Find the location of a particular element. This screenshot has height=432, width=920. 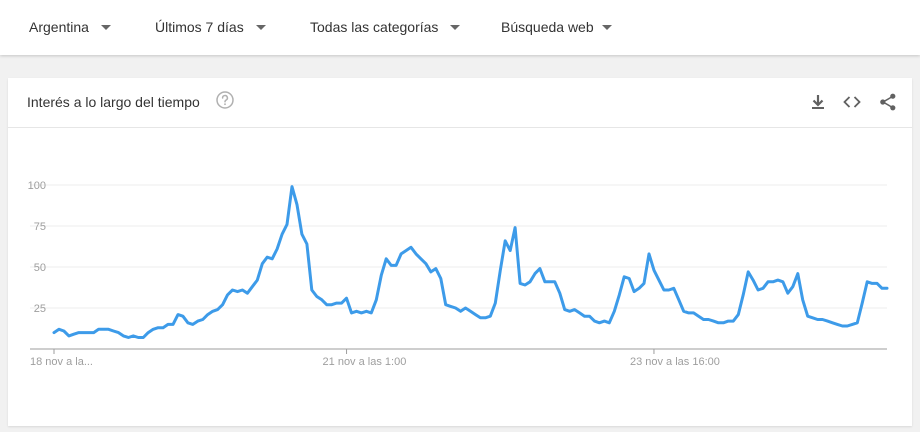

help-icon is located at coordinates (225, 100).